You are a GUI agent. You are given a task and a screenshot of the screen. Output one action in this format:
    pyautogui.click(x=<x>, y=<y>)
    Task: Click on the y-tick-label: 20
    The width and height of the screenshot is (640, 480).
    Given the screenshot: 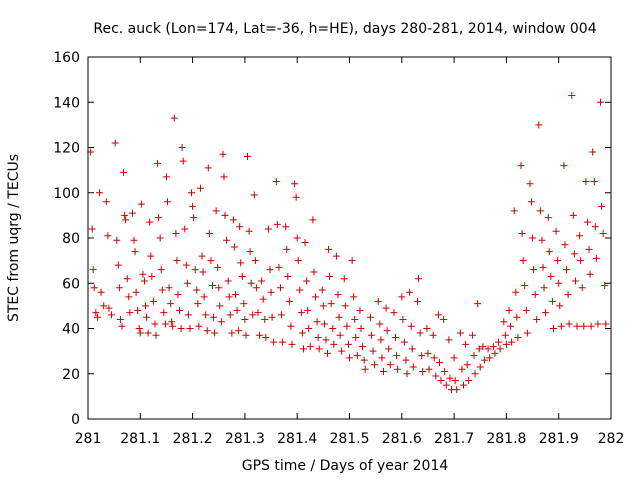 What is the action you would take?
    pyautogui.click(x=71, y=375)
    